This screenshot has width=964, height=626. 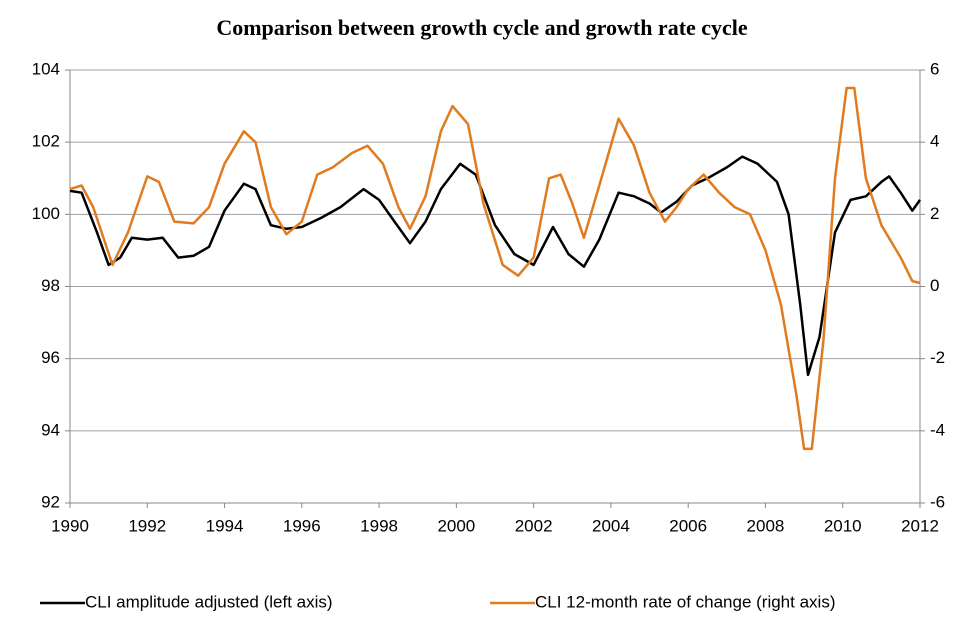 I want to click on y2-tick-label: -2, so click(x=937, y=357).